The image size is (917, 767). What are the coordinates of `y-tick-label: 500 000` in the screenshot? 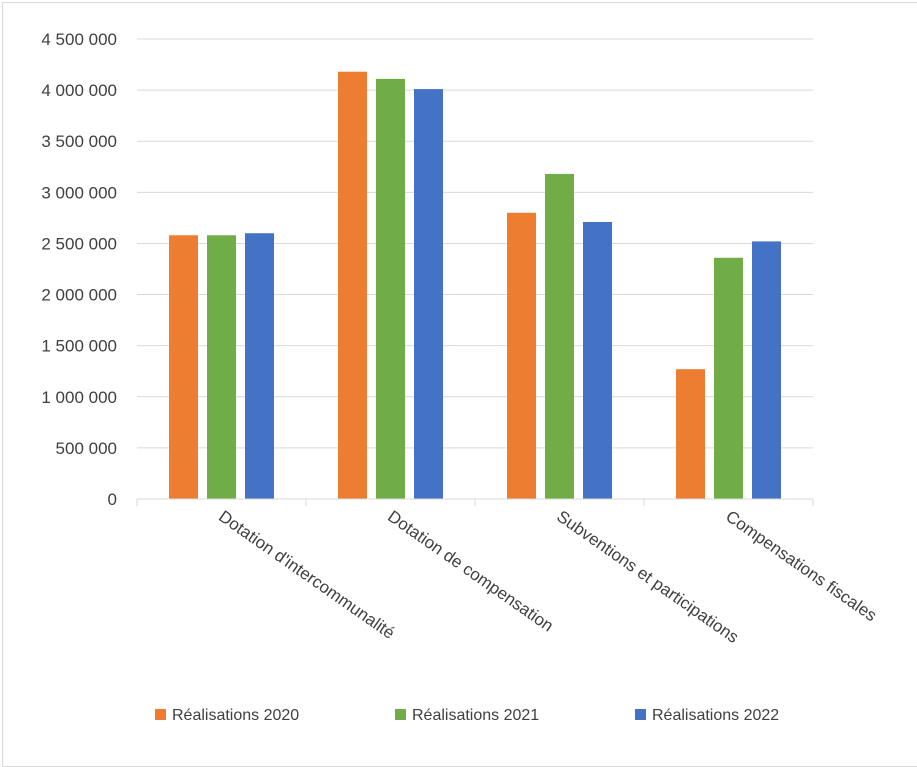 It's located at (86, 448).